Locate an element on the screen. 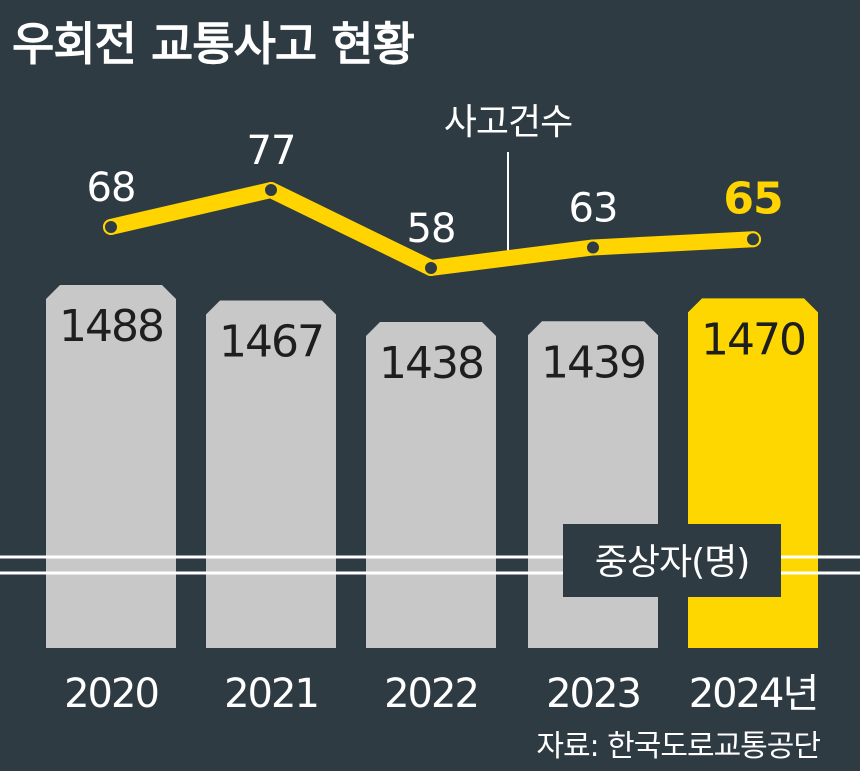  line-value-label: 65 is located at coordinates (752, 198).